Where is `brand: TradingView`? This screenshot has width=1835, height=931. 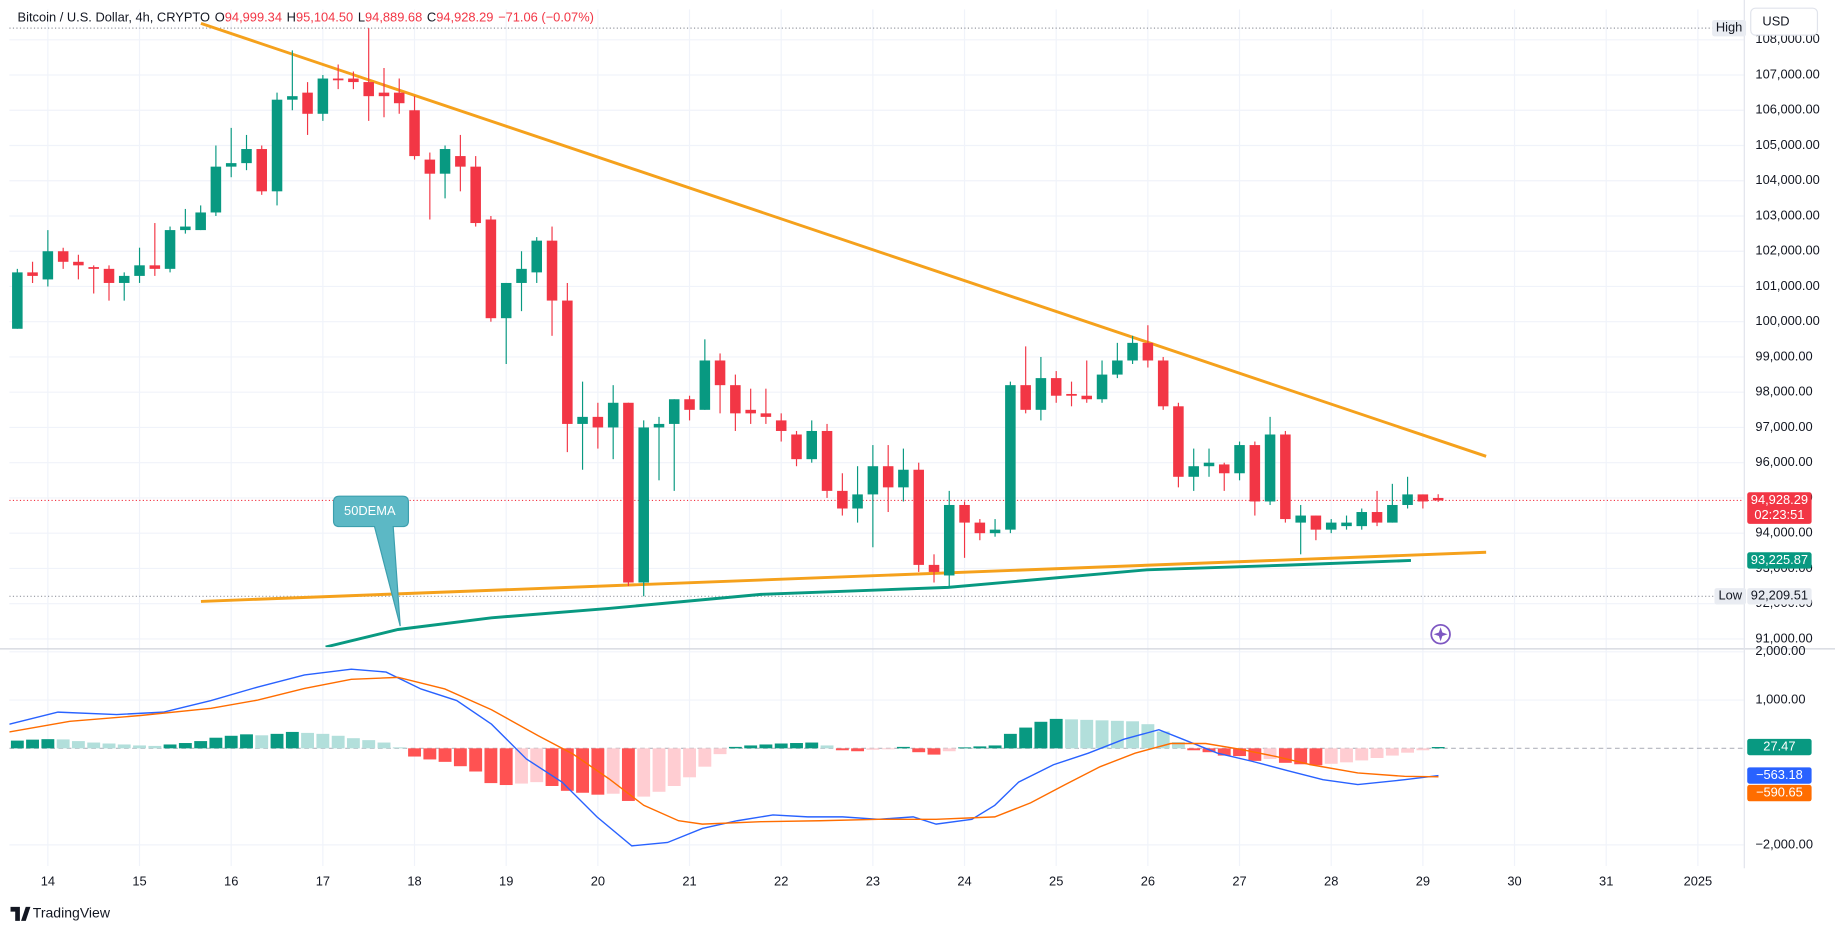 brand: TradingView is located at coordinates (60, 913).